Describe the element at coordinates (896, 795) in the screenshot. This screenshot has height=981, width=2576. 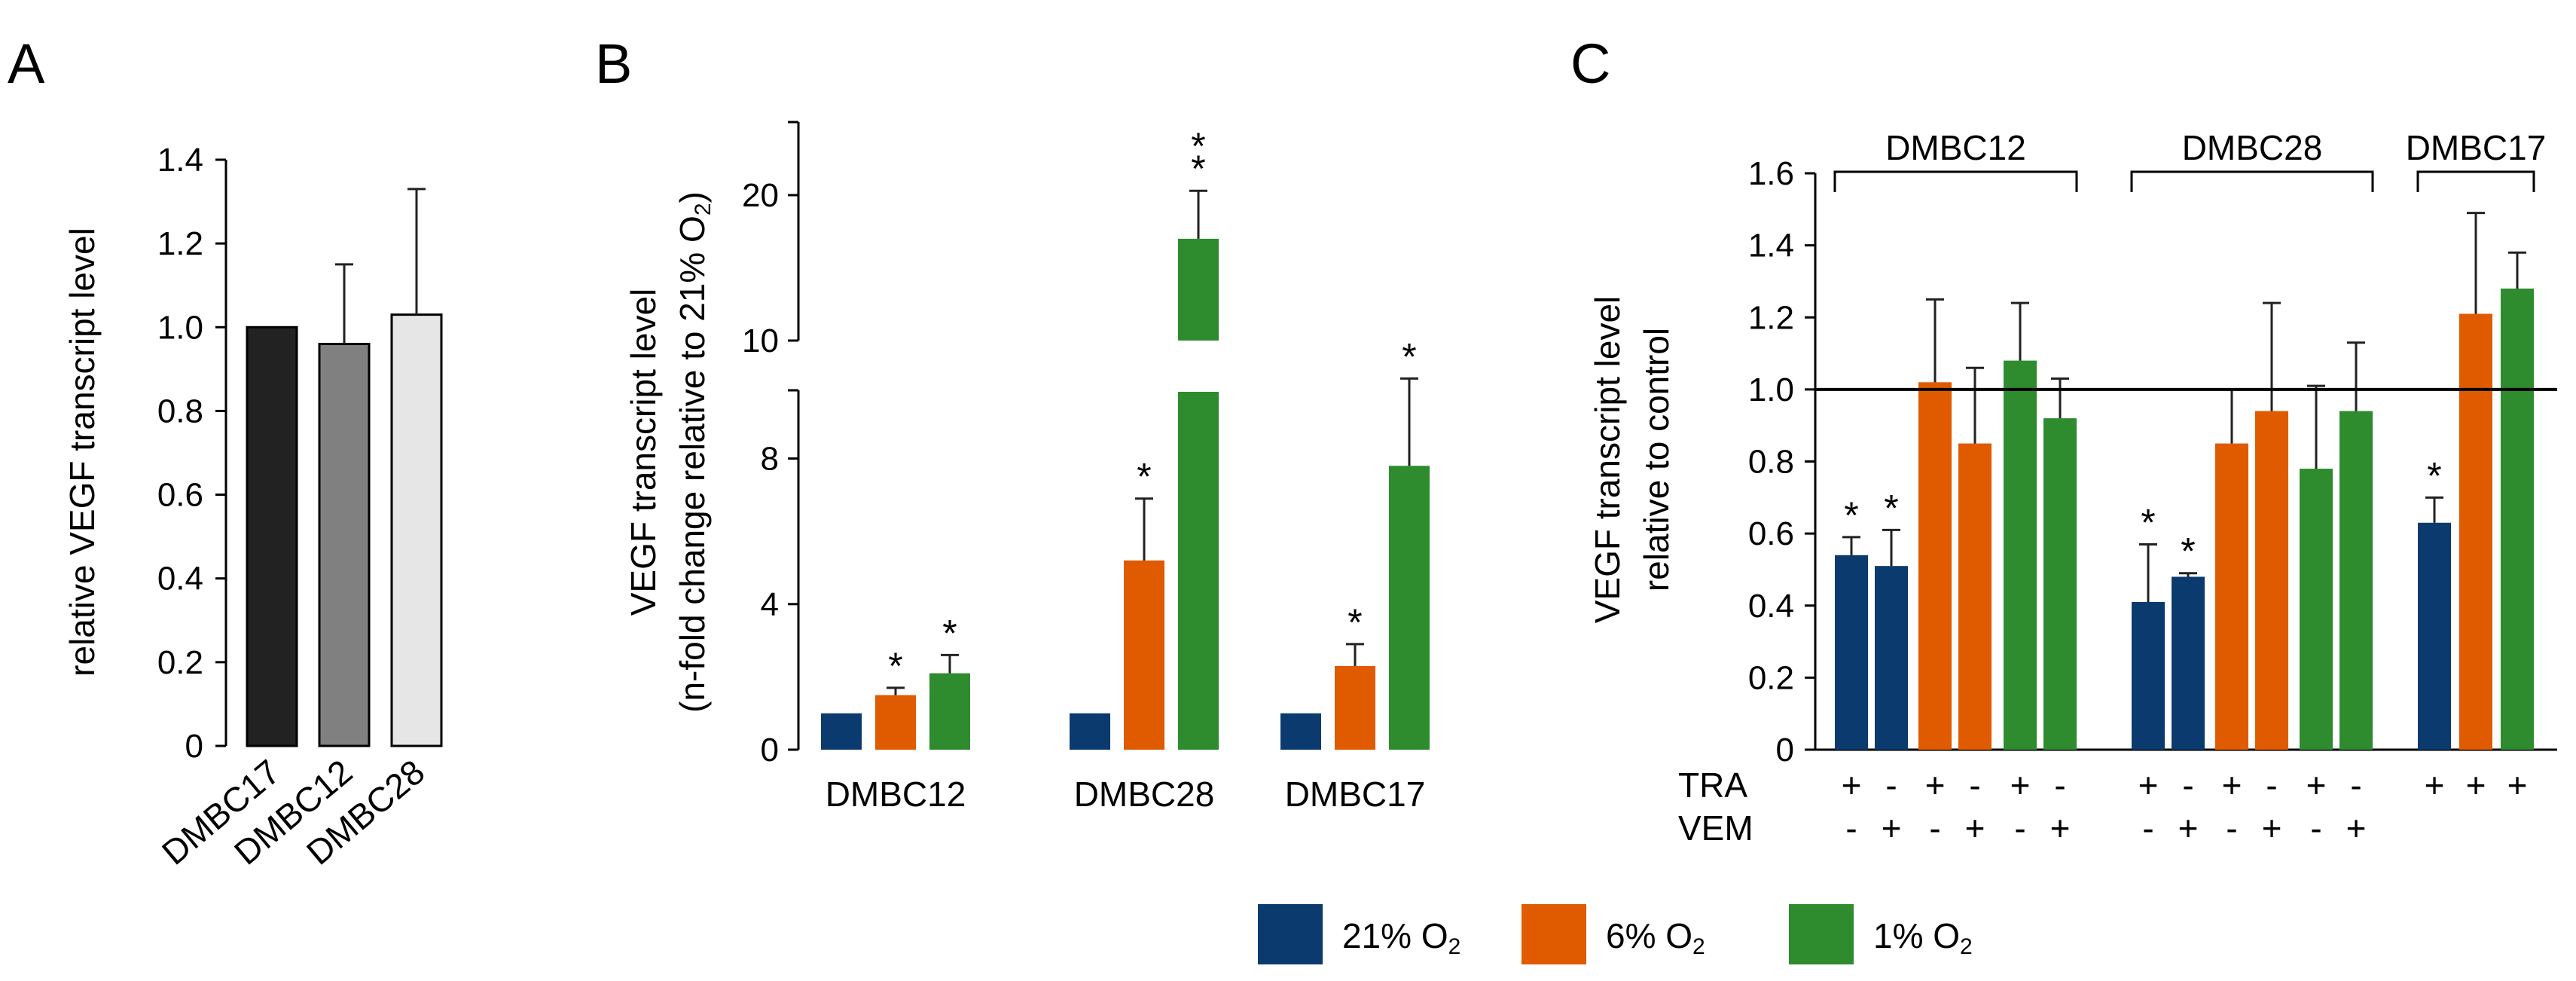
I see `category-label: DMBC12` at that location.